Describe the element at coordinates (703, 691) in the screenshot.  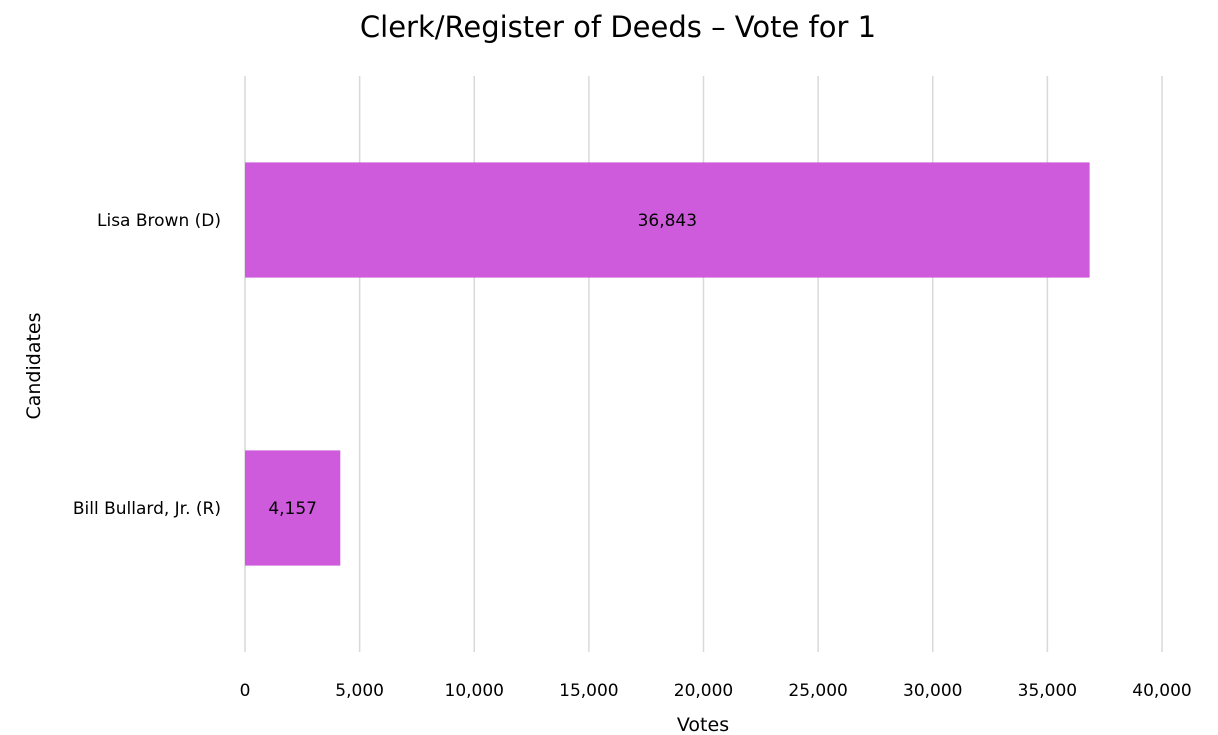
I see `x-tick-label: 20,000` at that location.